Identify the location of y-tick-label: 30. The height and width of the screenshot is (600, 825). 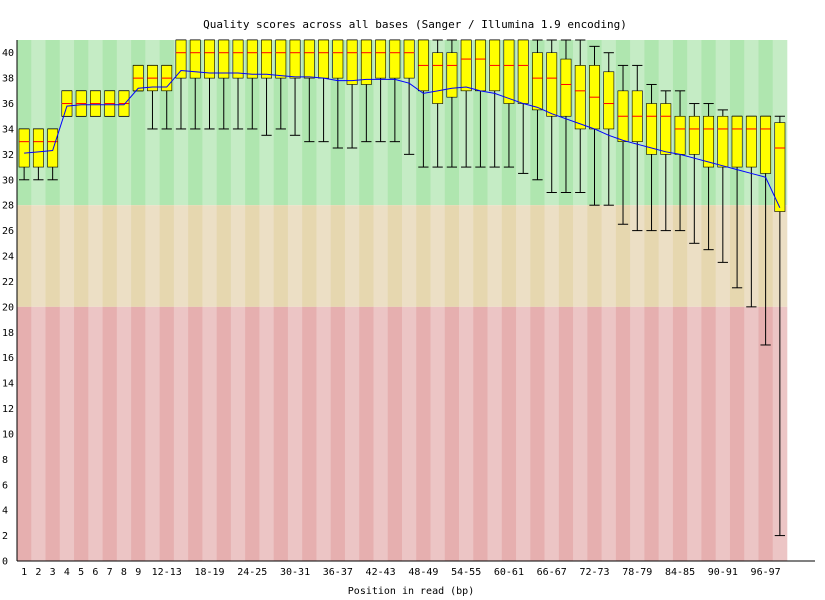
(8, 180).